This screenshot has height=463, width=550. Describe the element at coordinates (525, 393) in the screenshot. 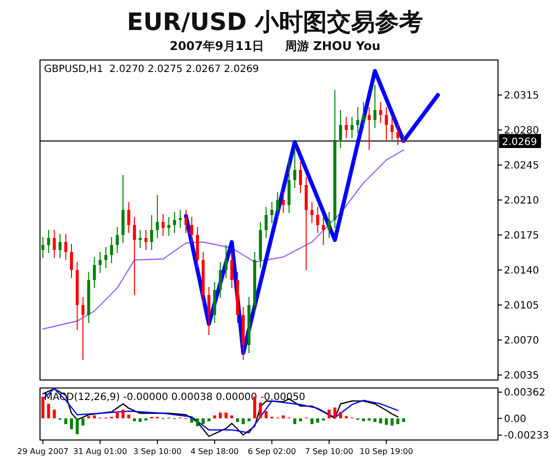

I see `y-tick-label: 0.00362` at that location.